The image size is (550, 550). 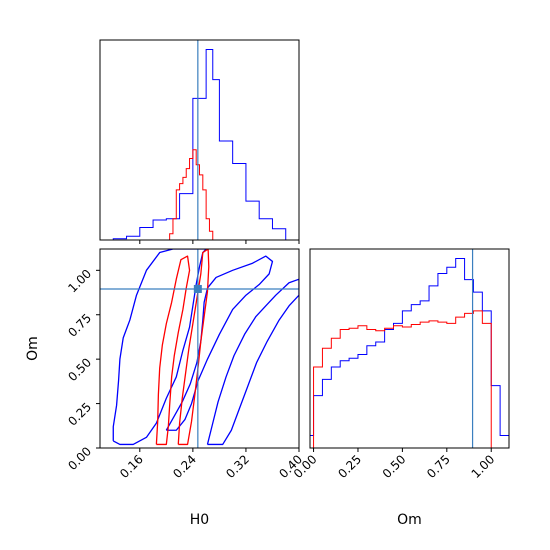 I want to click on x-2-tick-label: 0.75, so click(x=438, y=466).